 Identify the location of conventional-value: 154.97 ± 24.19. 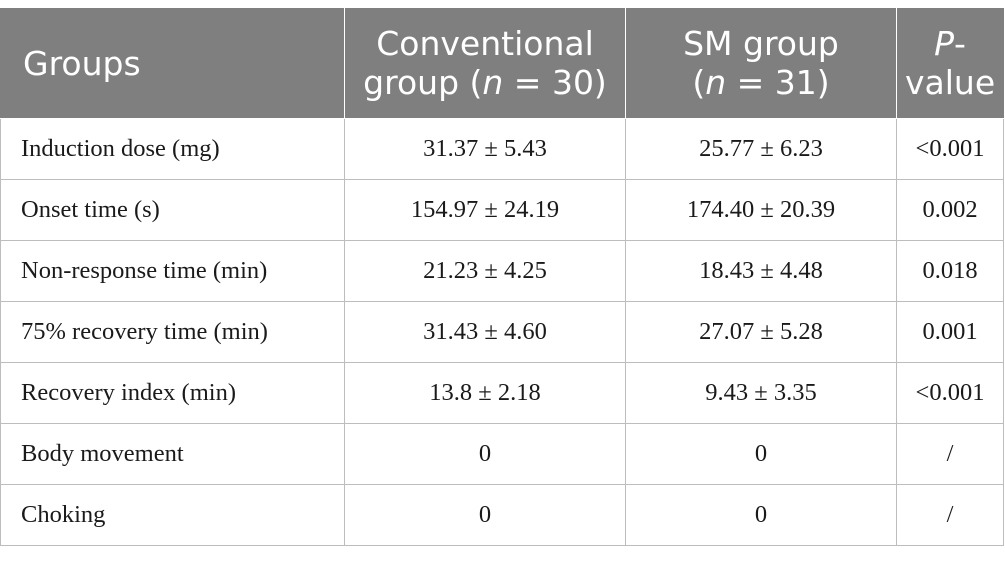
(485, 210).